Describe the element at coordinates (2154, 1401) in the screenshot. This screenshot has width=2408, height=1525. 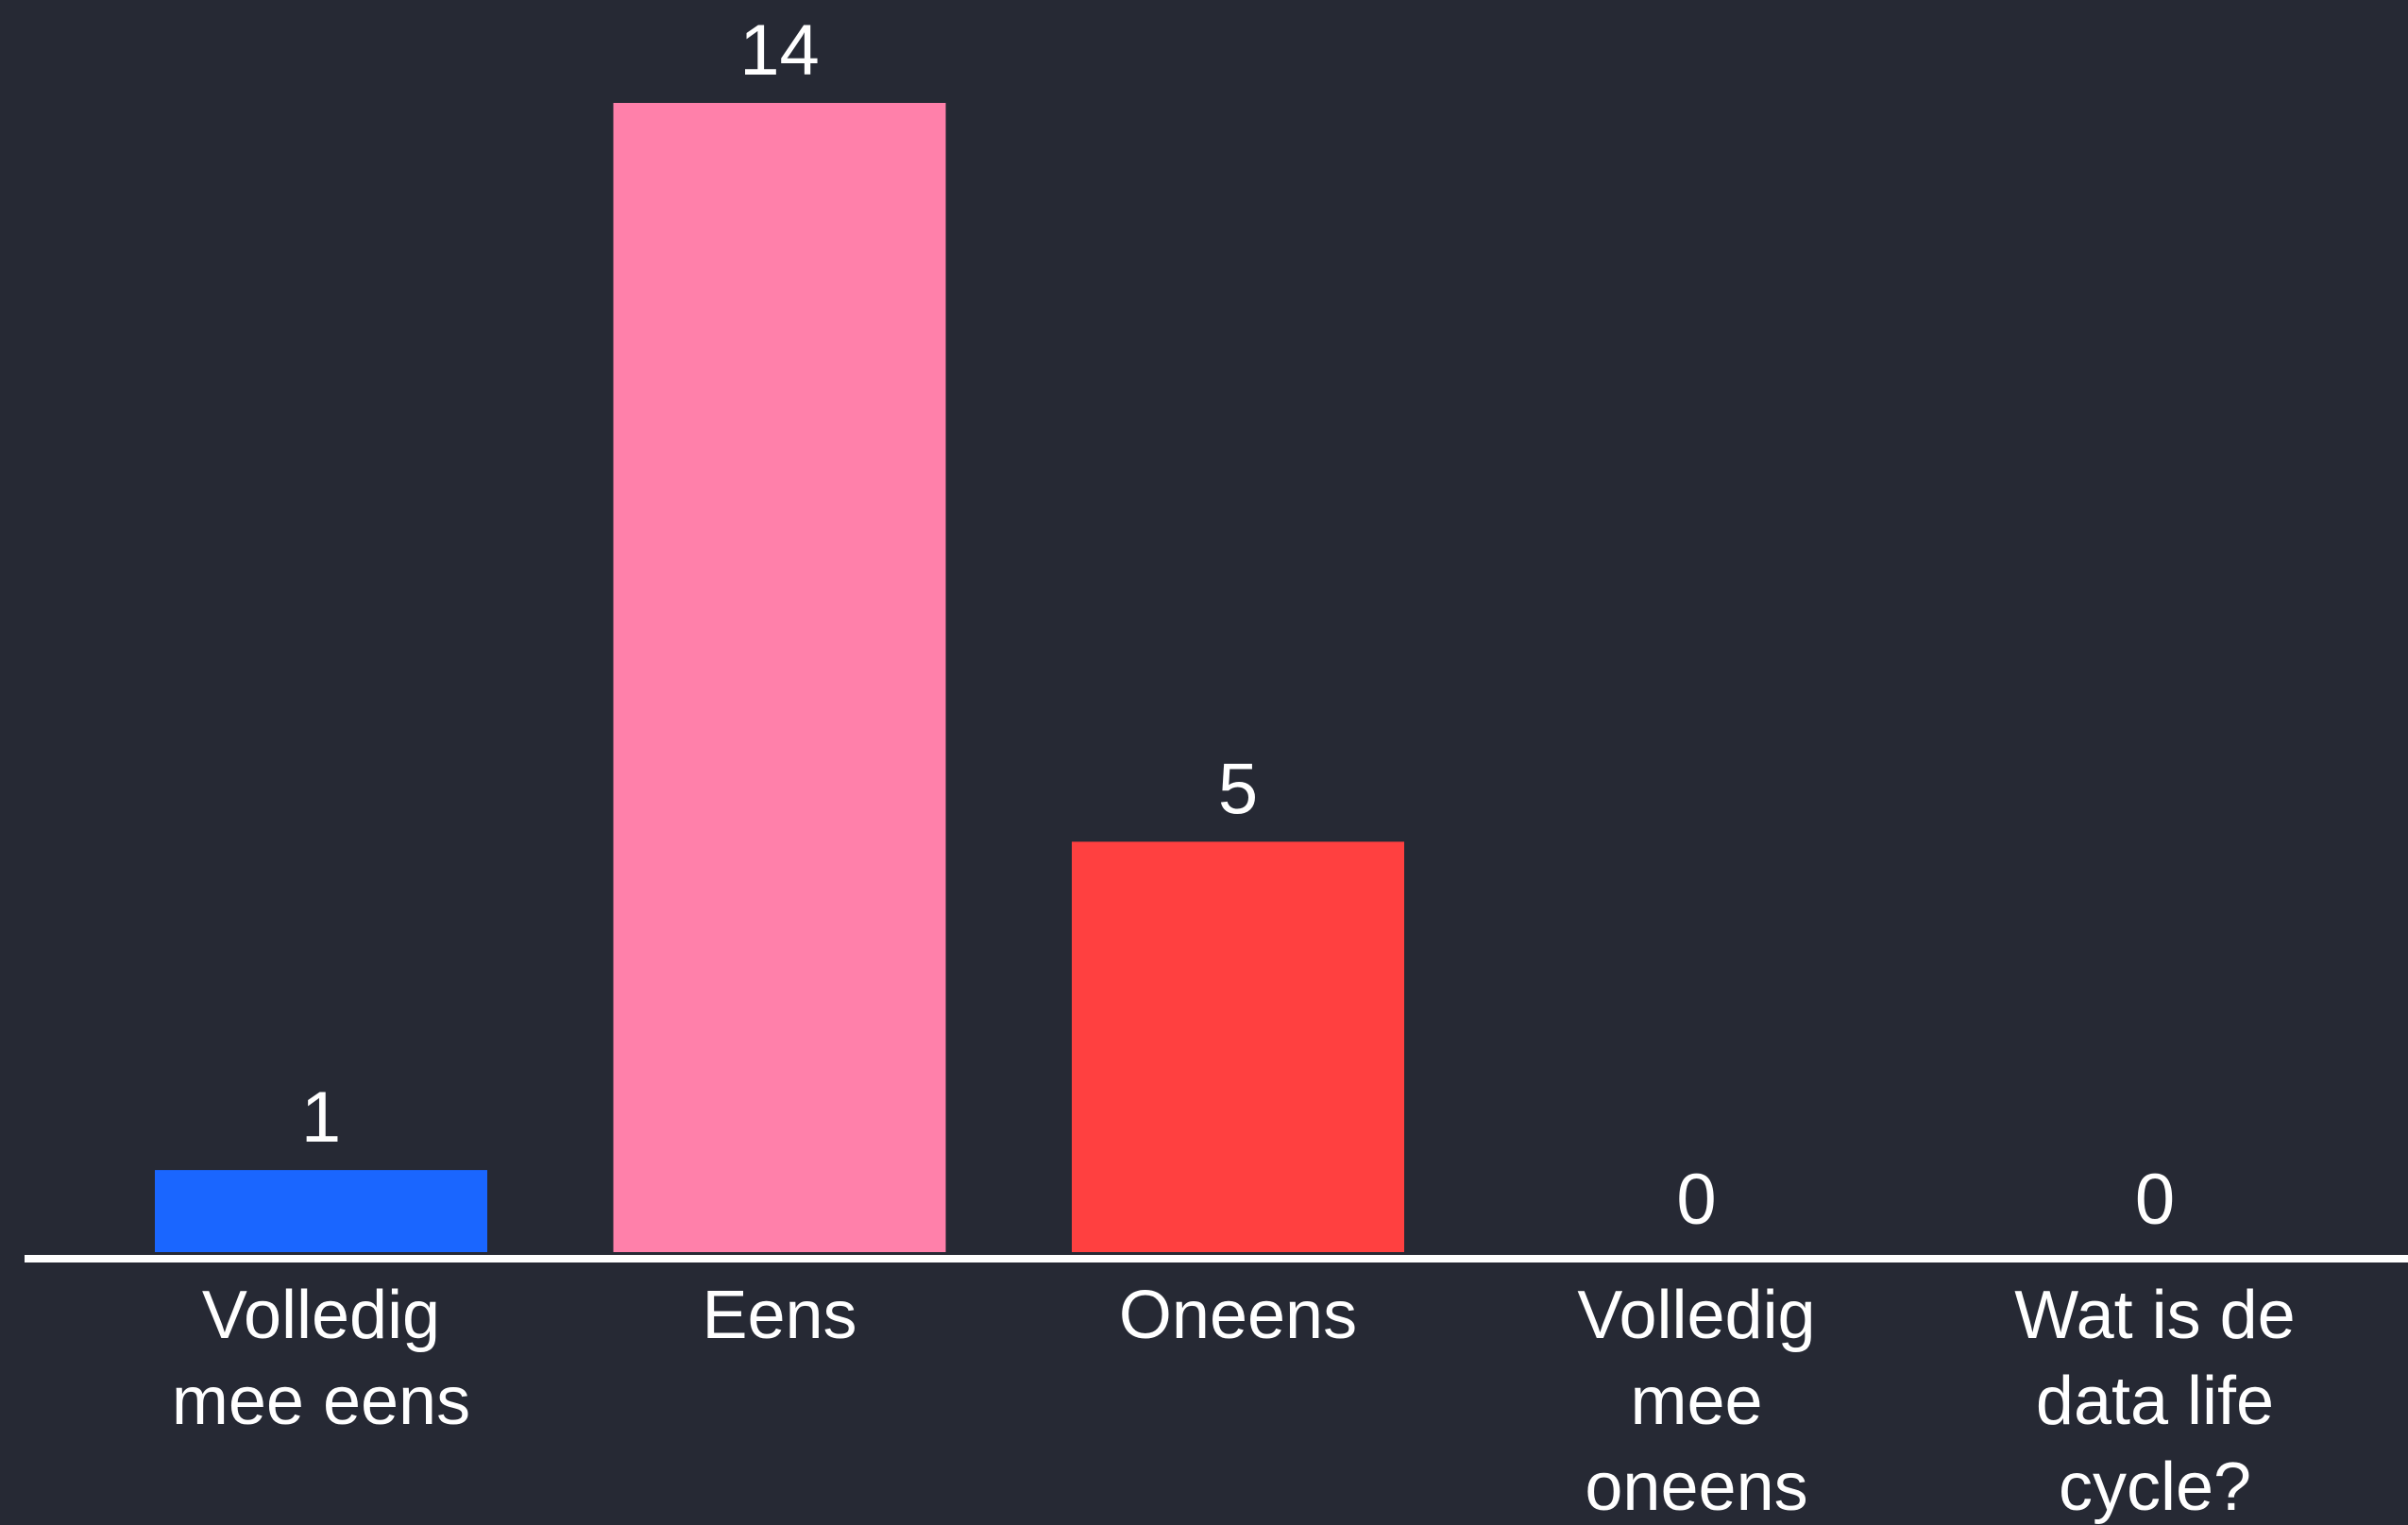
I see `category-label-wat-is-de-data-life-cycle: Wat is de data life cycle?` at that location.